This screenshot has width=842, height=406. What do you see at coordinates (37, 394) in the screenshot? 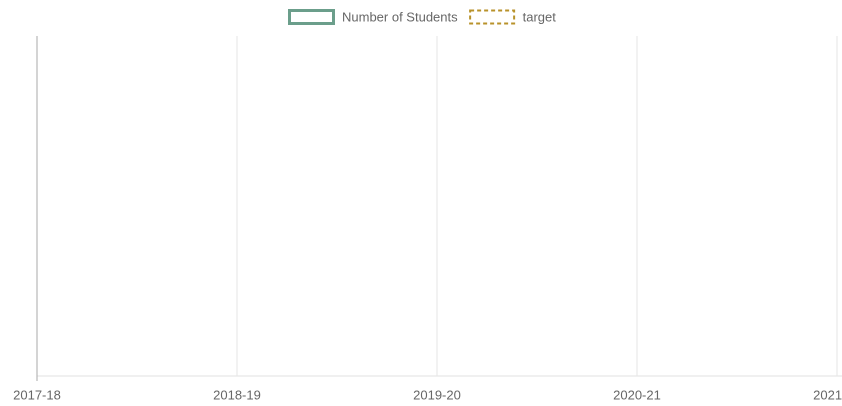
I see `x-tick-label: 2017-18` at bounding box center [37, 394].